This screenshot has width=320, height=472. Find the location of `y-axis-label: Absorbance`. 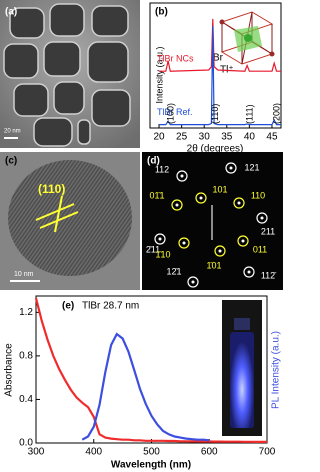

y-axis-label: Absorbance is located at coordinates (9, 370).